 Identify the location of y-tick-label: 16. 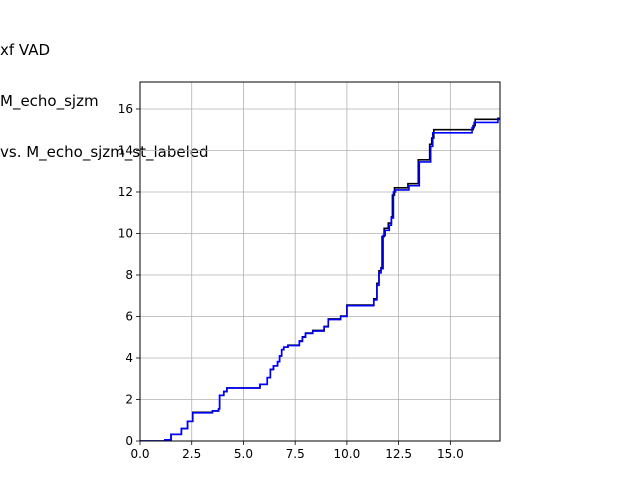
(125, 109).